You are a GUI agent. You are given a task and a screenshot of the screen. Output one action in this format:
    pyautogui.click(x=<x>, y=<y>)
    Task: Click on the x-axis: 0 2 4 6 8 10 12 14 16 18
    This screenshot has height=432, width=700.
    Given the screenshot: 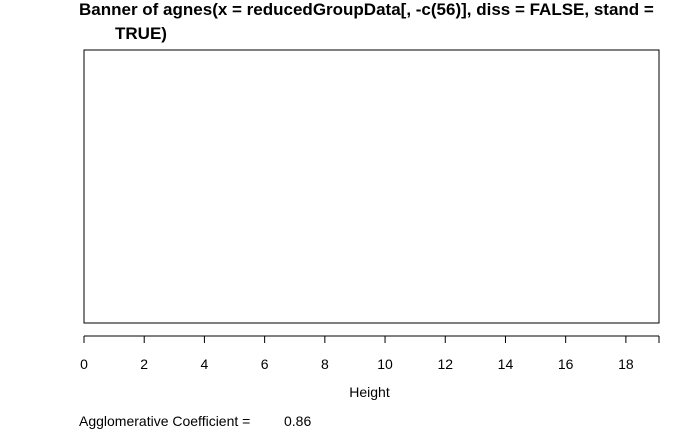 What is the action you would take?
    pyautogui.click(x=370, y=353)
    